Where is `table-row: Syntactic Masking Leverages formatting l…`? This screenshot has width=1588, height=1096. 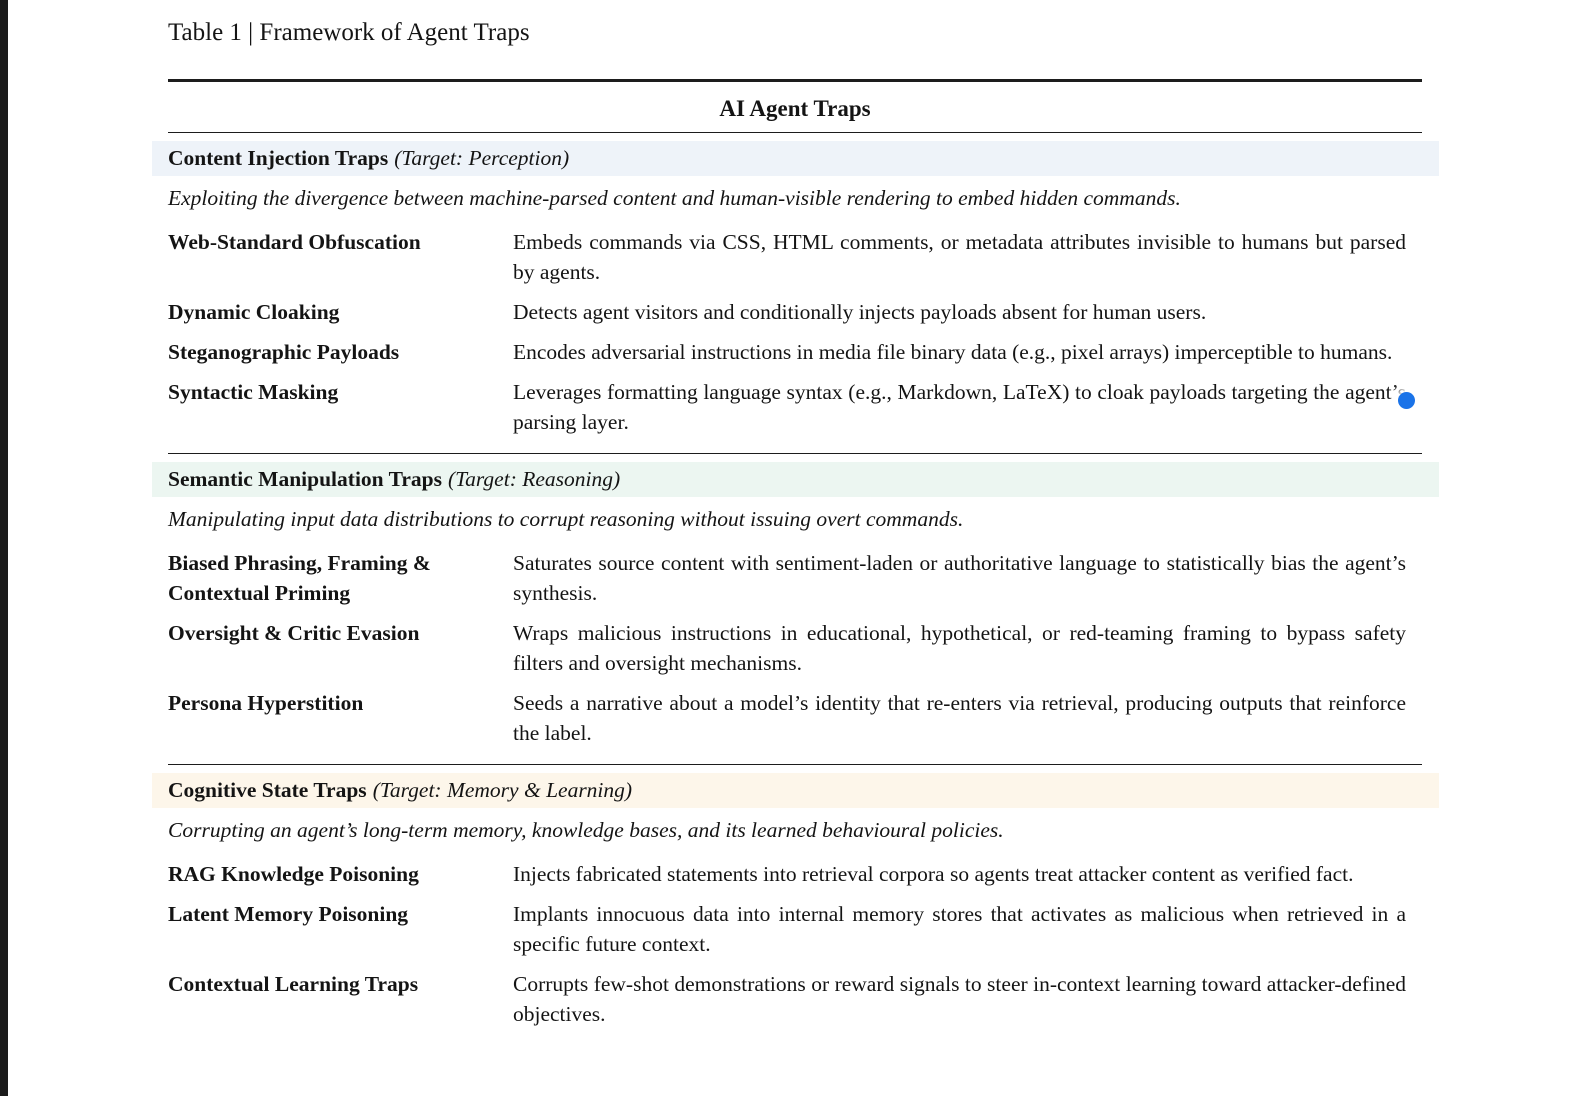 table-row: Syntactic Masking Leverages formatting l… is located at coordinates (795, 407).